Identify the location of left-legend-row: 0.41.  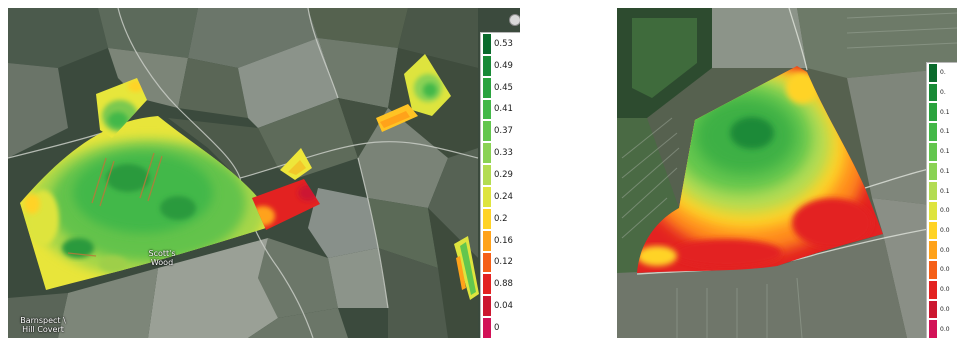
(500, 110).